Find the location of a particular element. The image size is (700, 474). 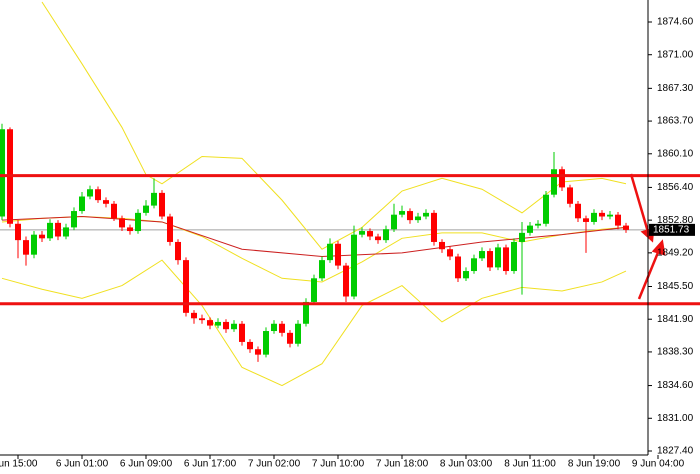

y-tick-label: 1860.10 is located at coordinates (675, 153).